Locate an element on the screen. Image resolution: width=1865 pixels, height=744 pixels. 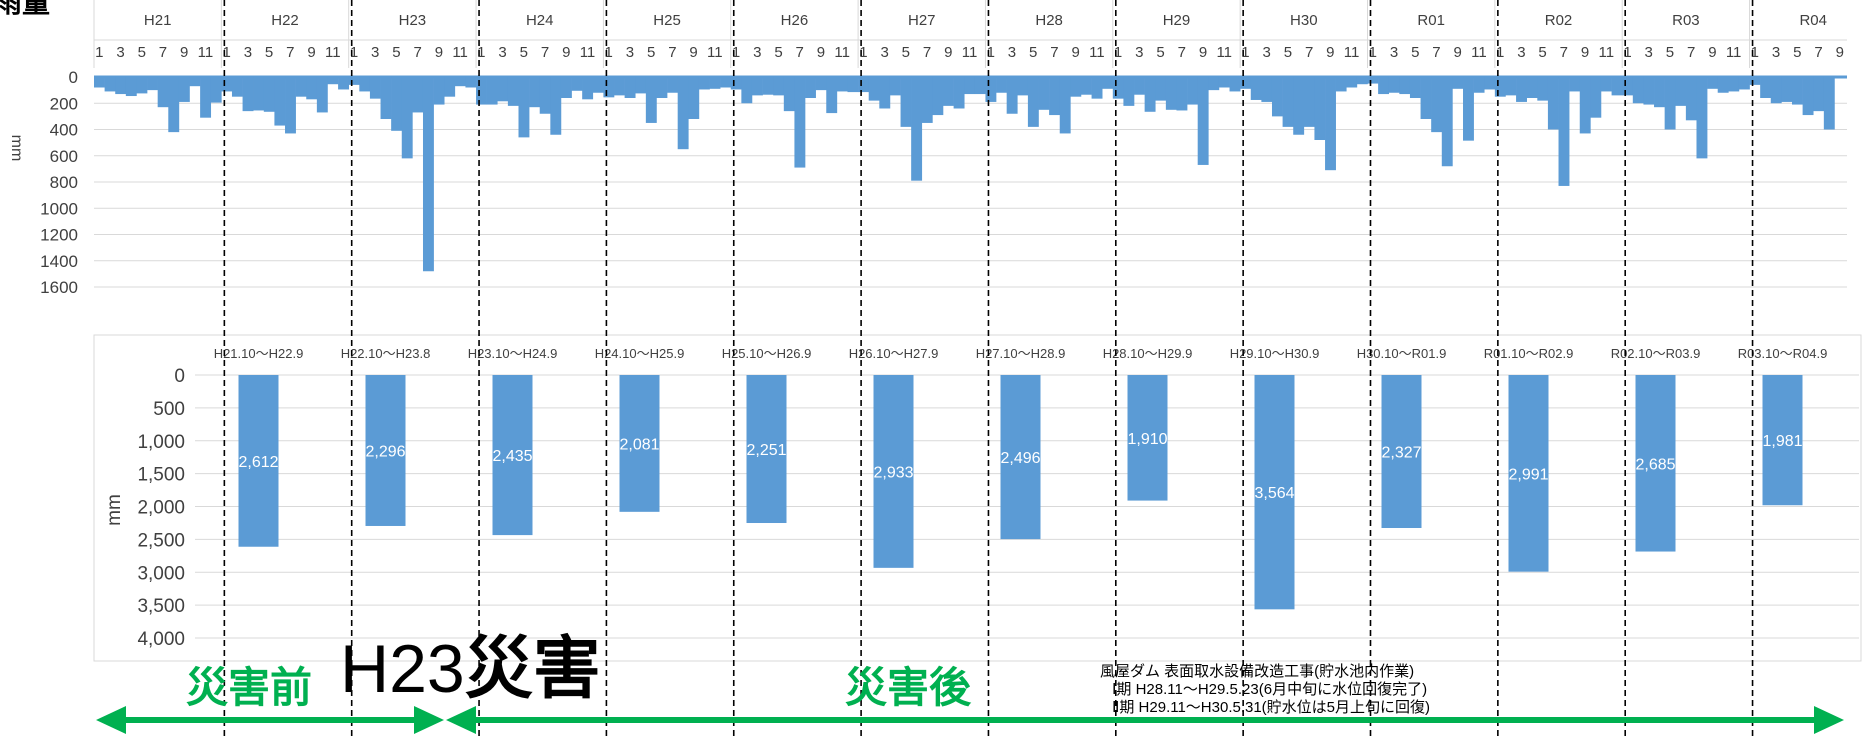
year-label: H28 is located at coordinates (1049, 20).